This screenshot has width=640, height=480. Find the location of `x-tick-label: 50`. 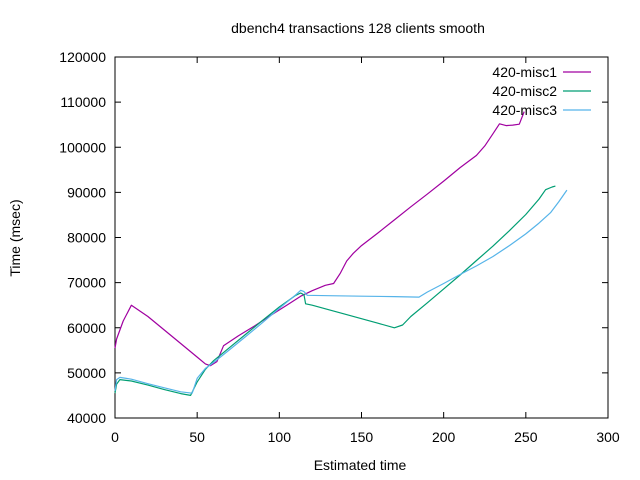

x-tick-label: 50 is located at coordinates (197, 437).